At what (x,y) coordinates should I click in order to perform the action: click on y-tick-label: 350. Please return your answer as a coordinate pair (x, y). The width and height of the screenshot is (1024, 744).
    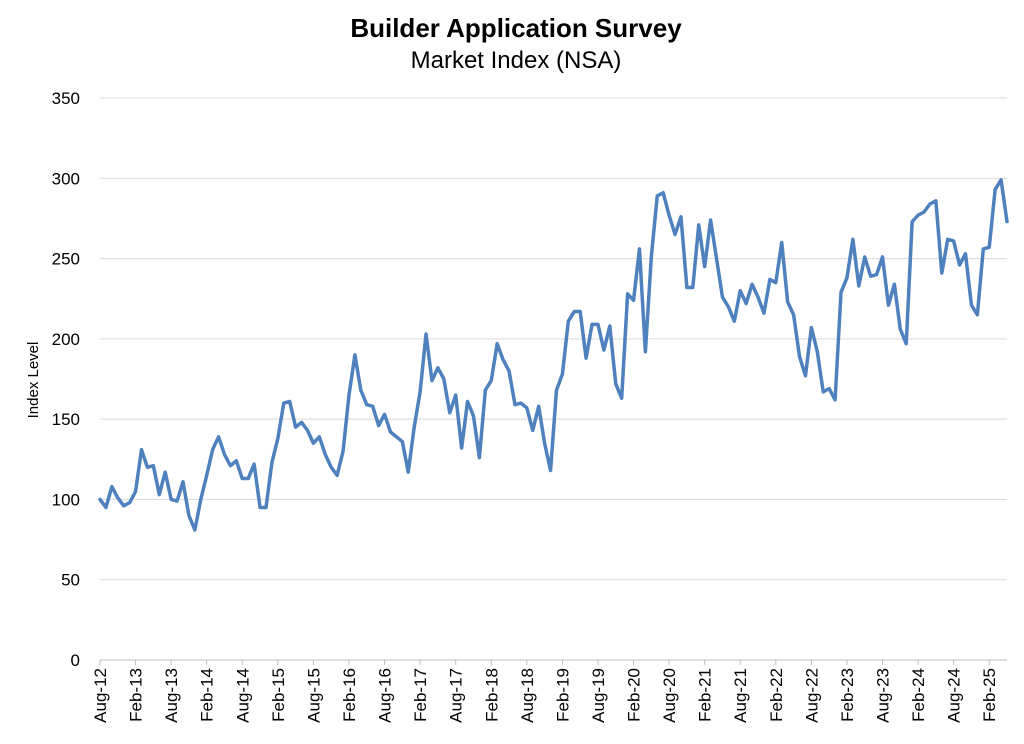
    Looking at the image, I should click on (66, 98).